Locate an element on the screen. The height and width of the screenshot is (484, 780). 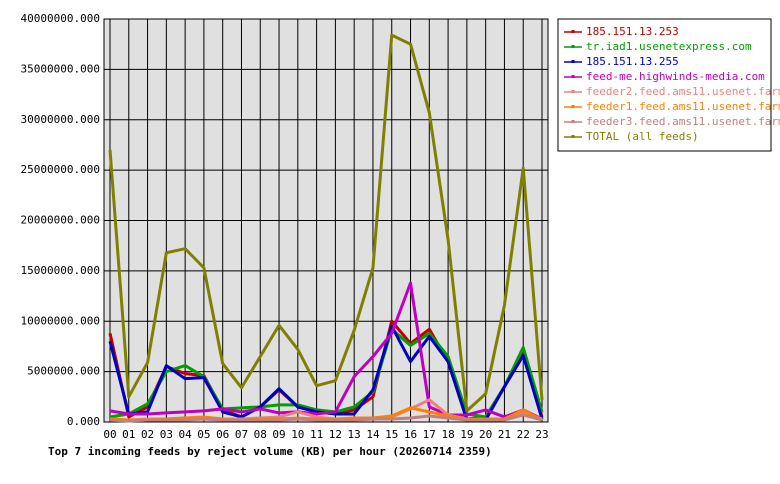
x-tick-label: 21 is located at coordinates (504, 434).